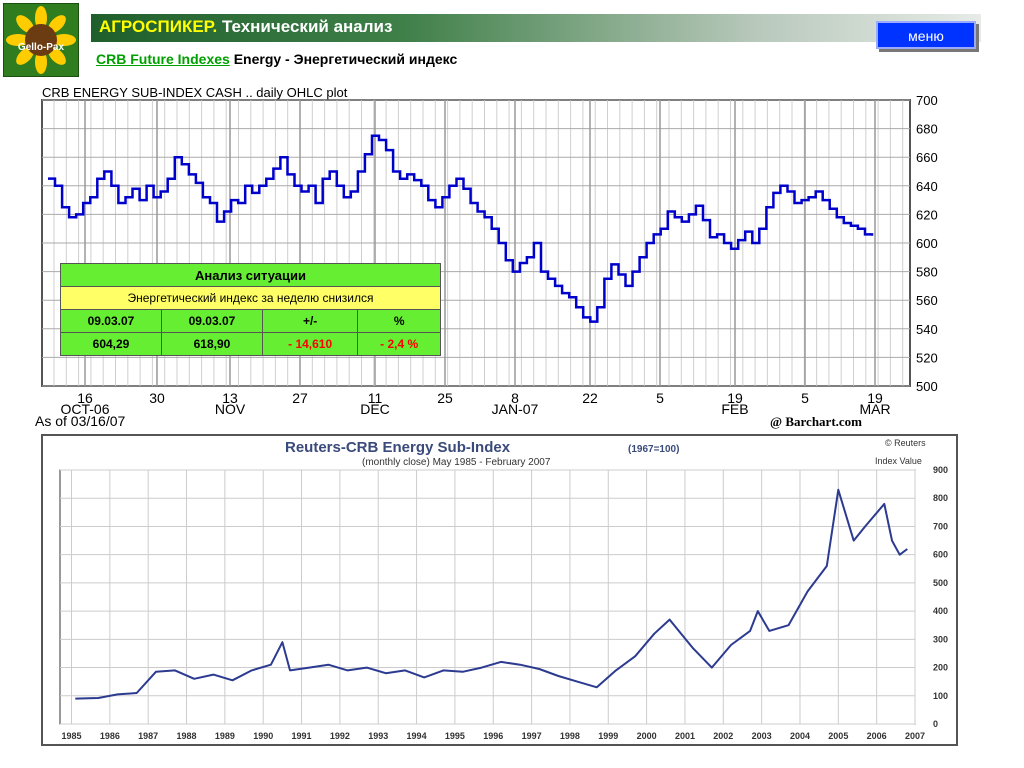  Describe the element at coordinates (877, 736) in the screenshot. I see `x-tick-label: 2006` at that location.